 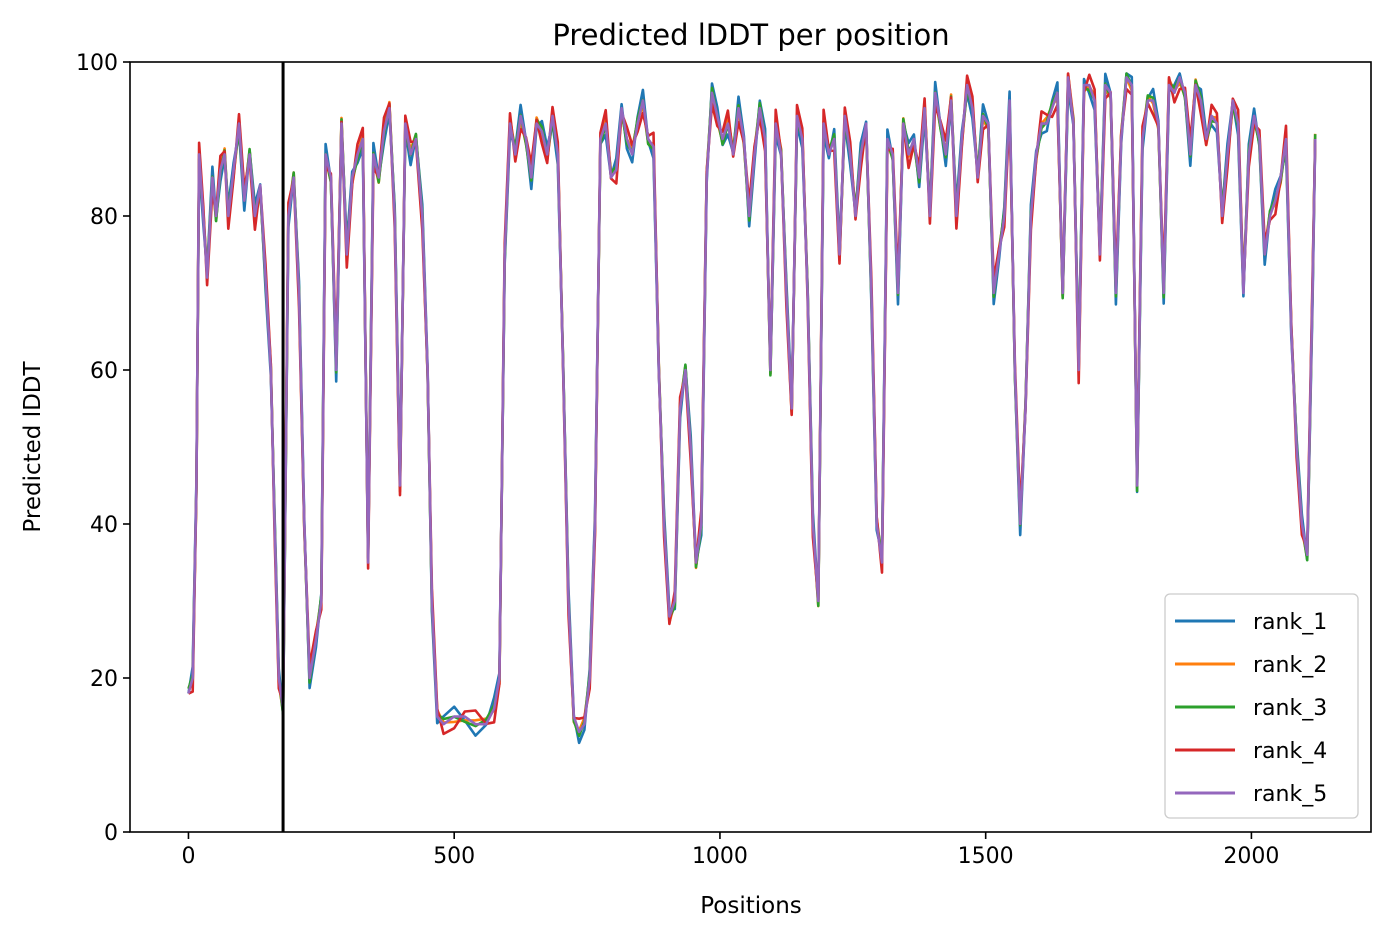 I want to click on y-tick-label: 0, so click(x=111, y=833).